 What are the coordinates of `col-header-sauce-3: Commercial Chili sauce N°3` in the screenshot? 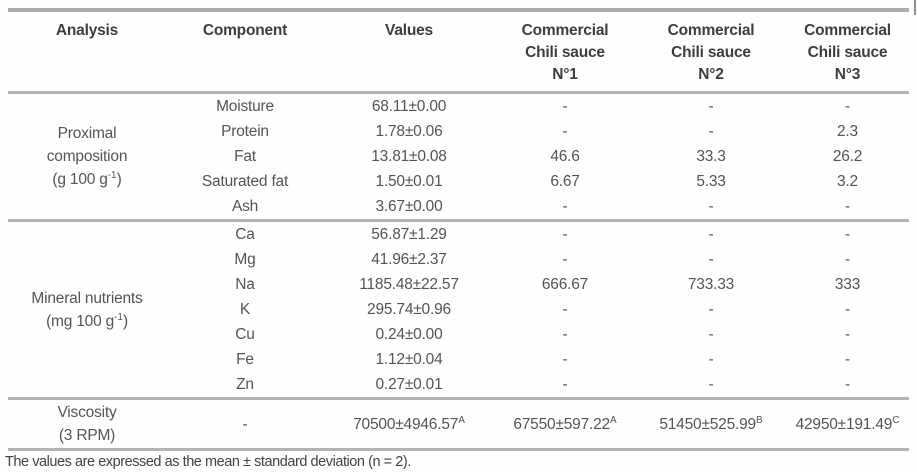 It's located at (847, 52).